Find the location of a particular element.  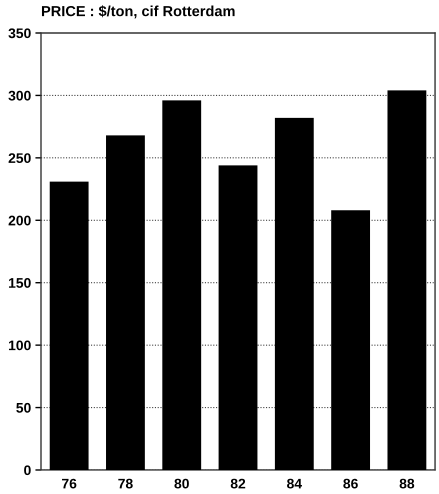

y-tick-label: 0 is located at coordinates (27, 470).